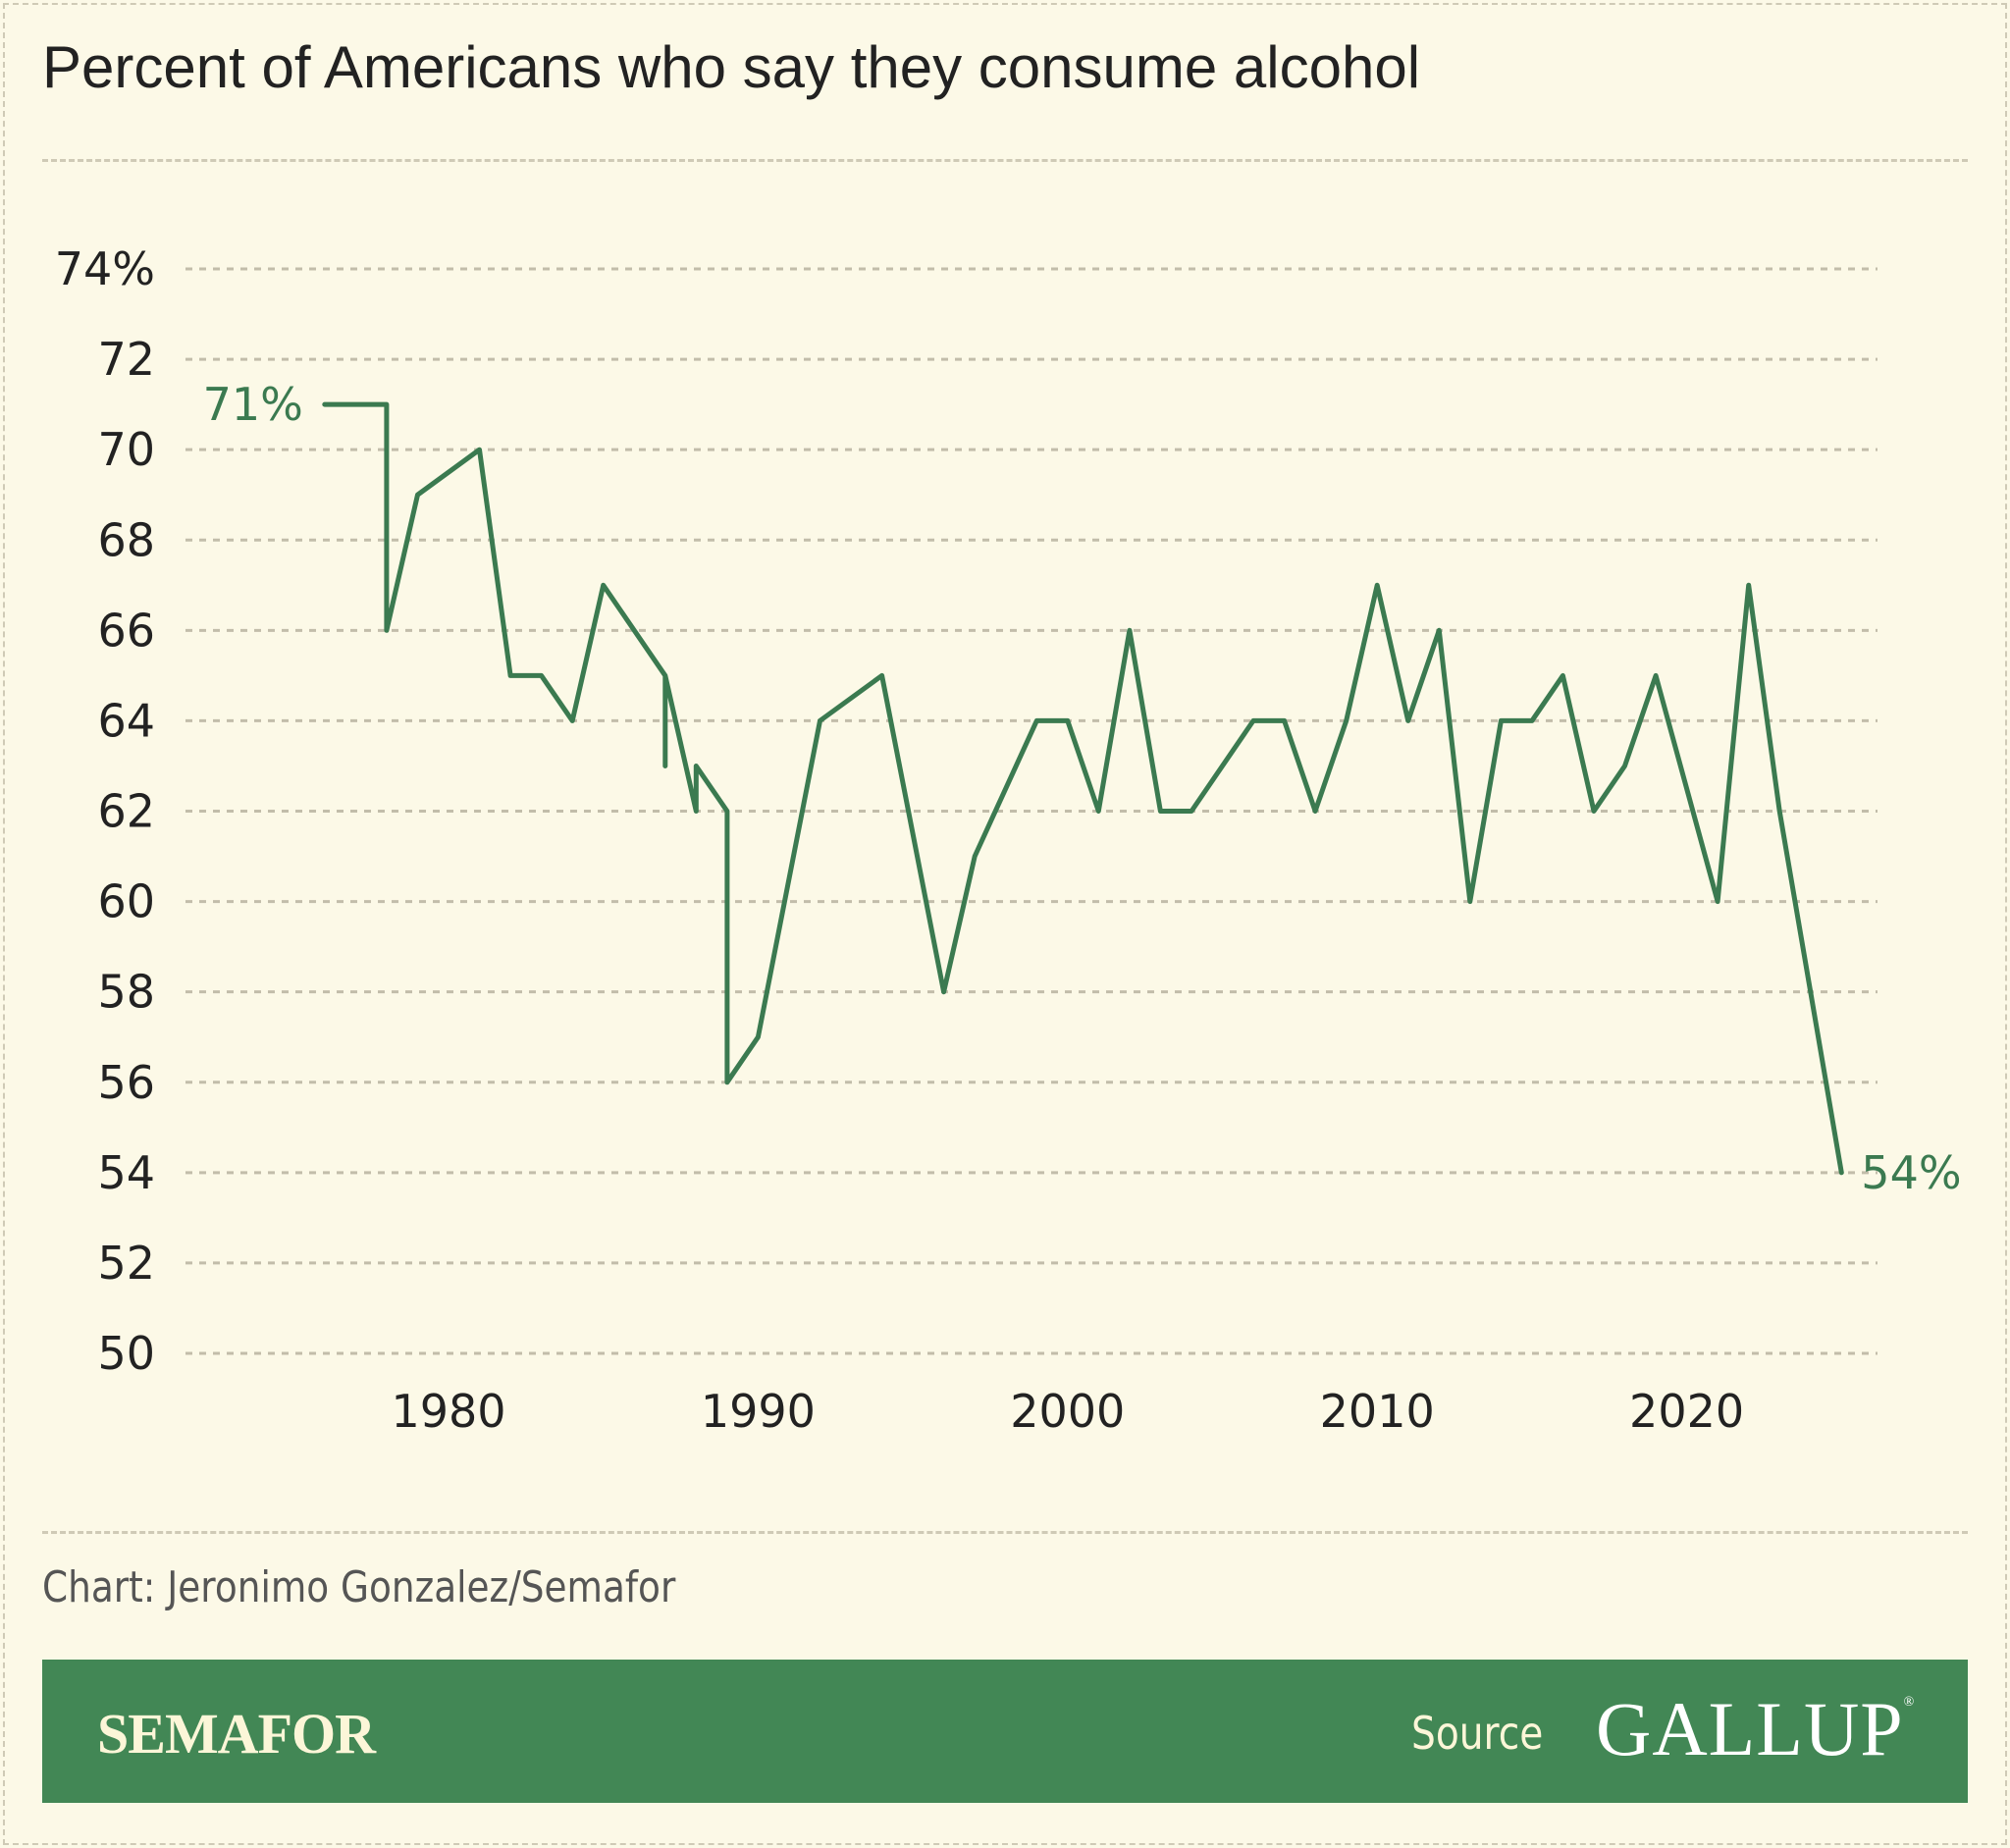 The image size is (2010, 1848). What do you see at coordinates (1005, 161) in the screenshot?
I see `top-divider` at bounding box center [1005, 161].